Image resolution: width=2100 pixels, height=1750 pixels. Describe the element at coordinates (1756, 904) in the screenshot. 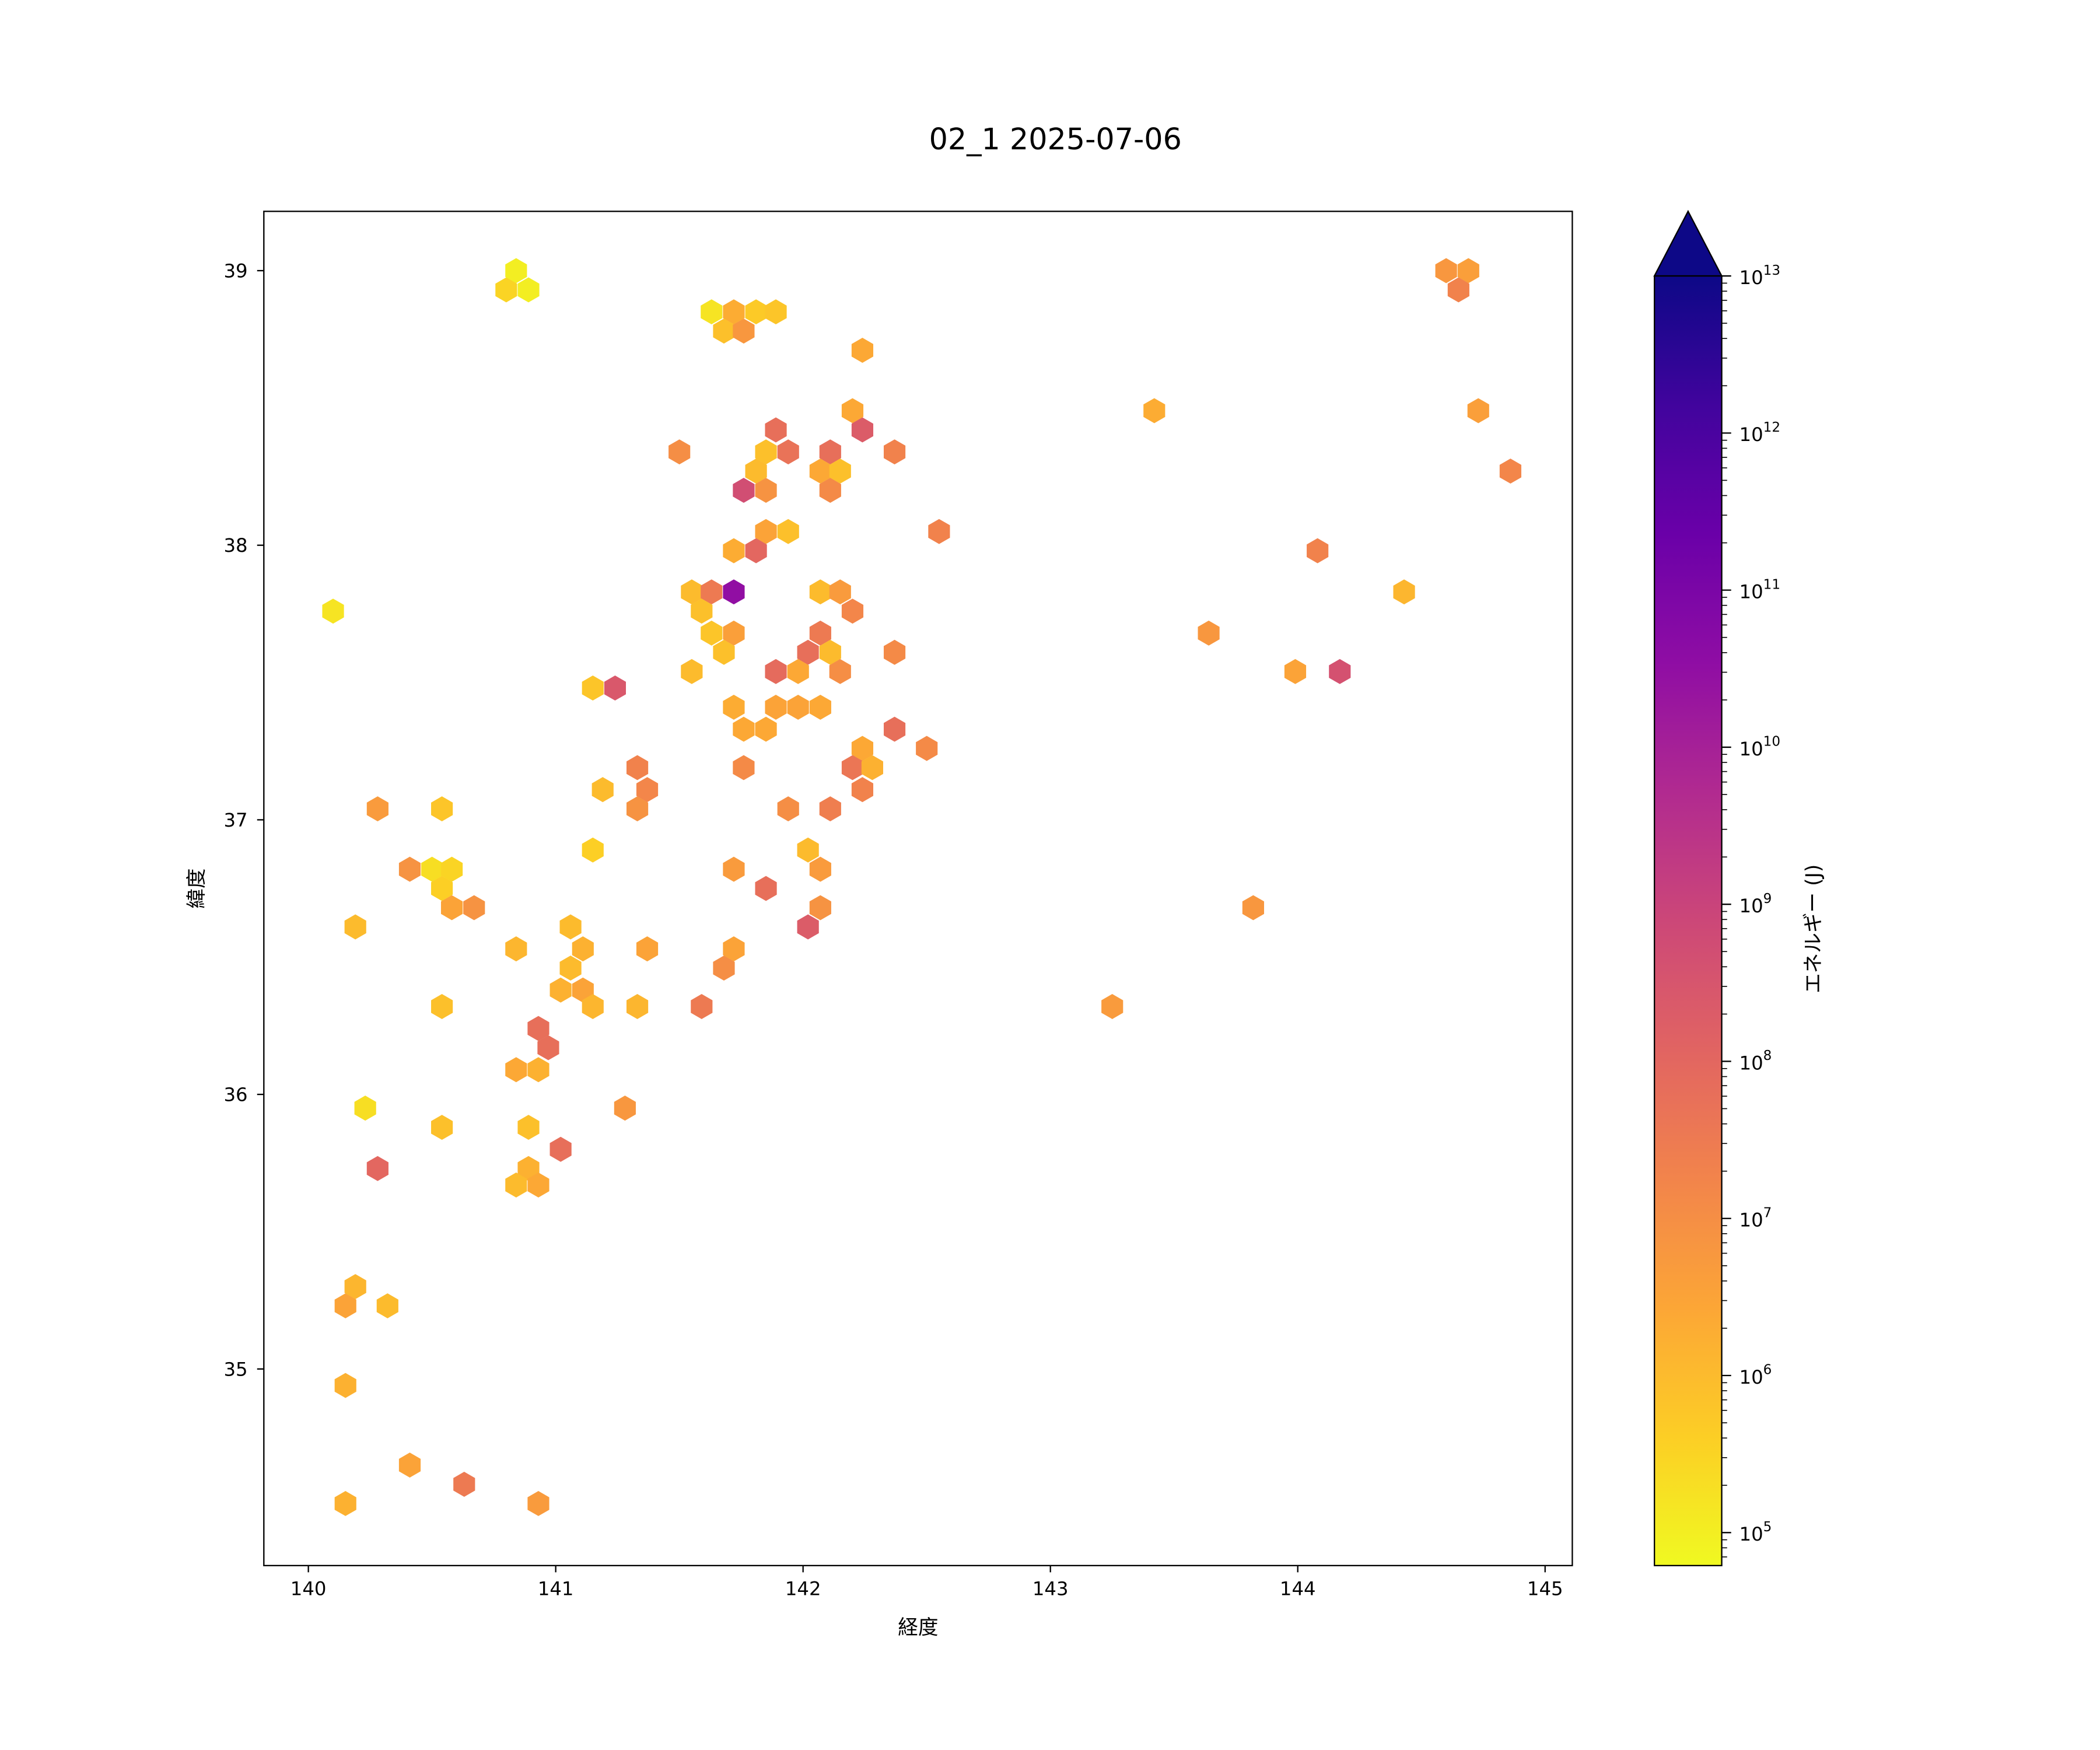

I see `colorbar-tick-label: 10⁹` at that location.